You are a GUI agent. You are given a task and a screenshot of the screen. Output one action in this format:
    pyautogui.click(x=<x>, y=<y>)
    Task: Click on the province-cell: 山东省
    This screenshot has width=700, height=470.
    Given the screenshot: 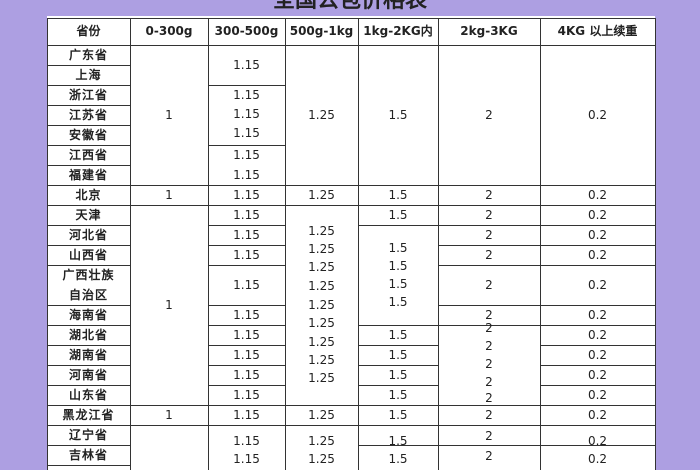 What is the action you would take?
    pyautogui.click(x=88, y=395)
    